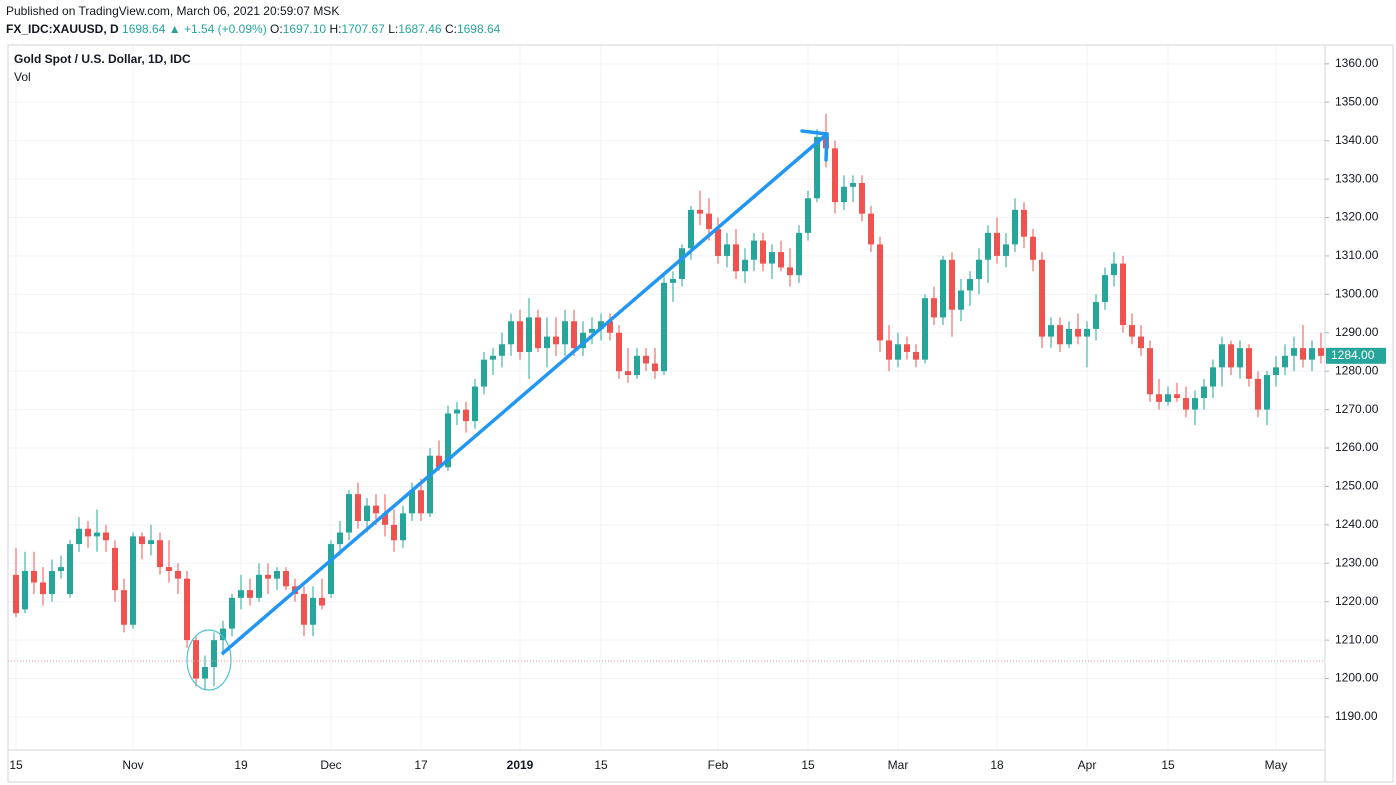  Describe the element at coordinates (1357, 255) in the screenshot. I see `y-tick-label: 1310.00` at that location.